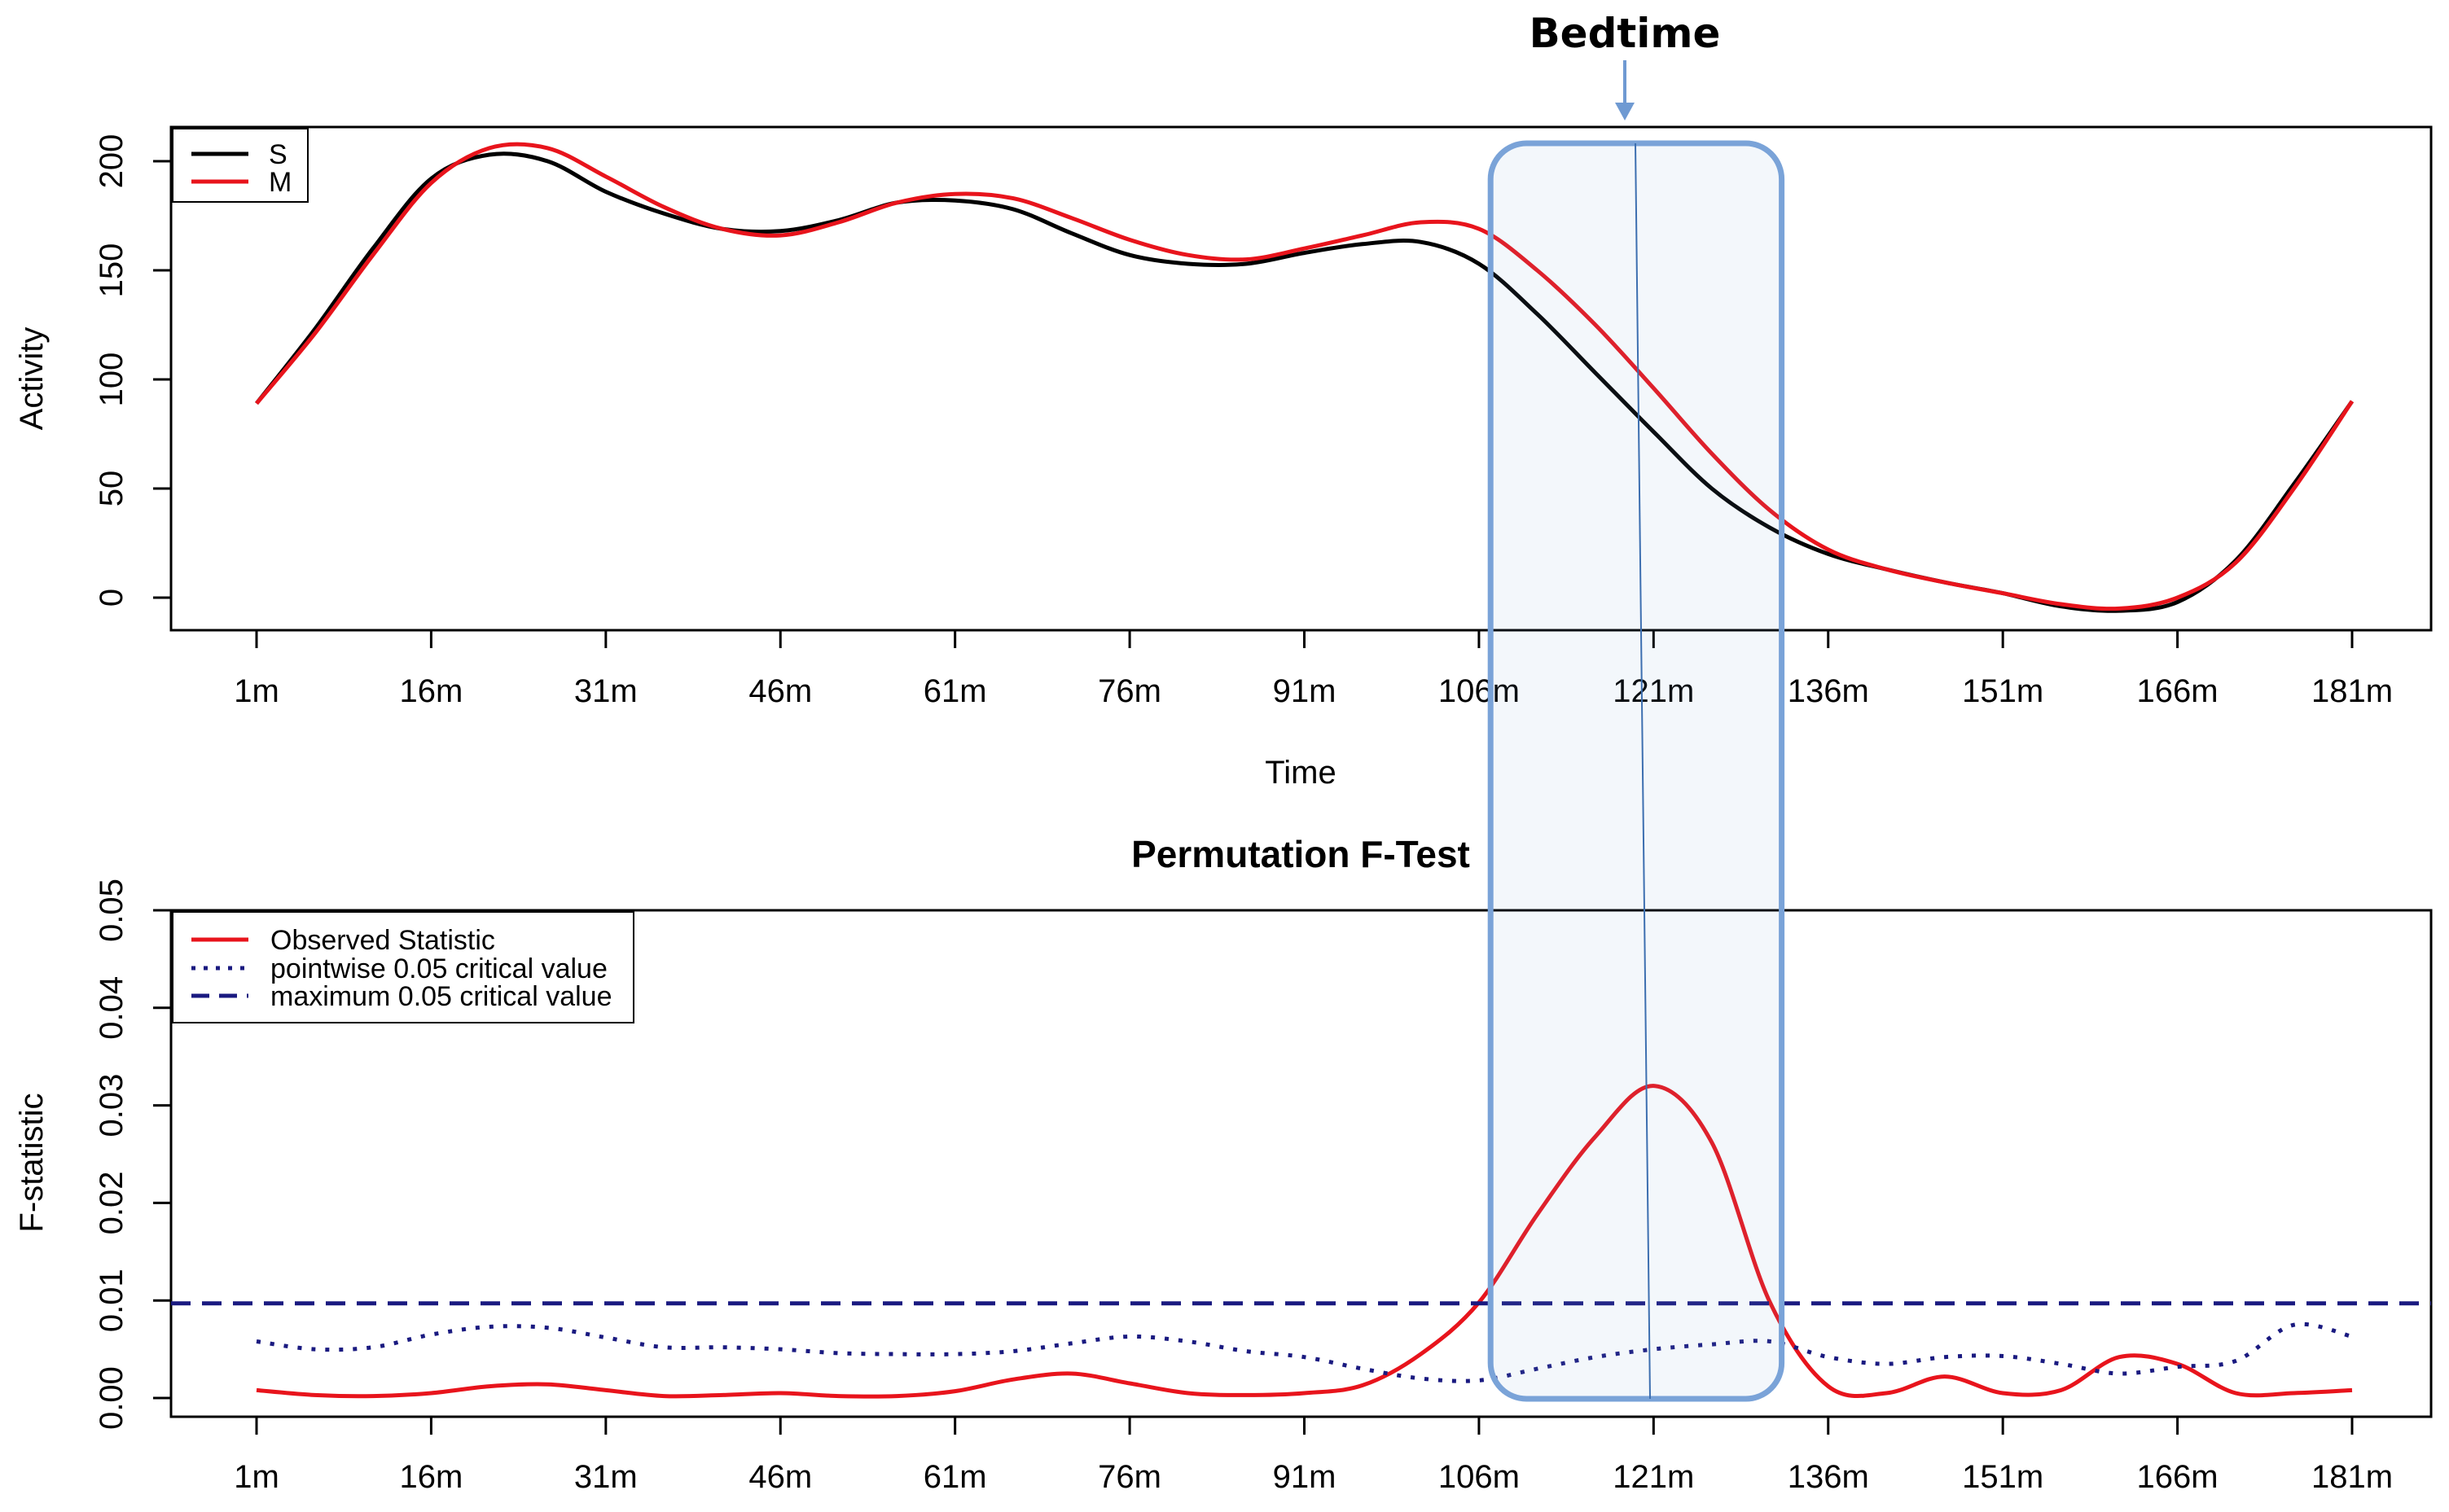 The image size is (2449, 1512). I want to click on y-tick-label: 100, so click(111, 380).